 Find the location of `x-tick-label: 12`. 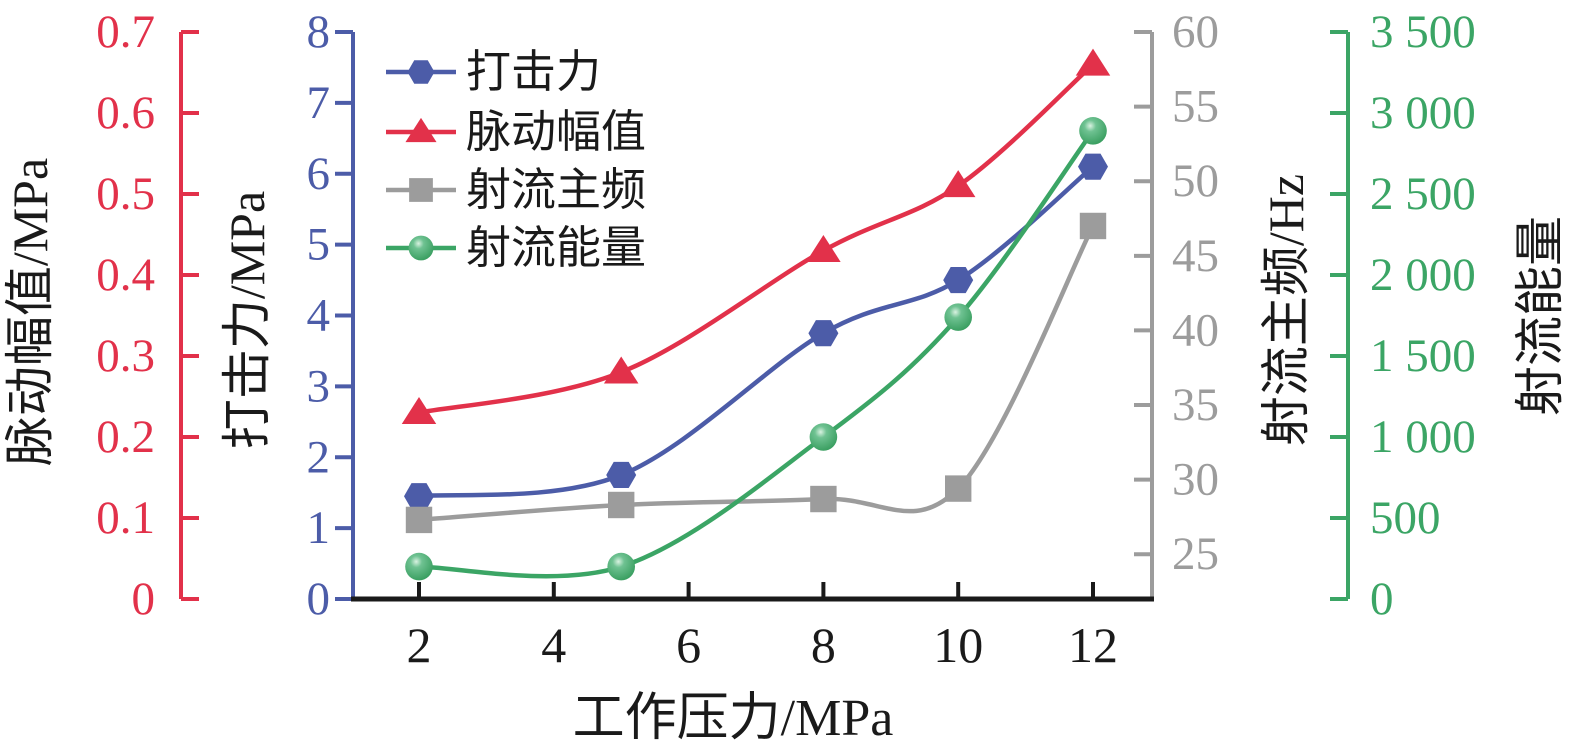

x-tick-label: 12 is located at coordinates (1093, 645).